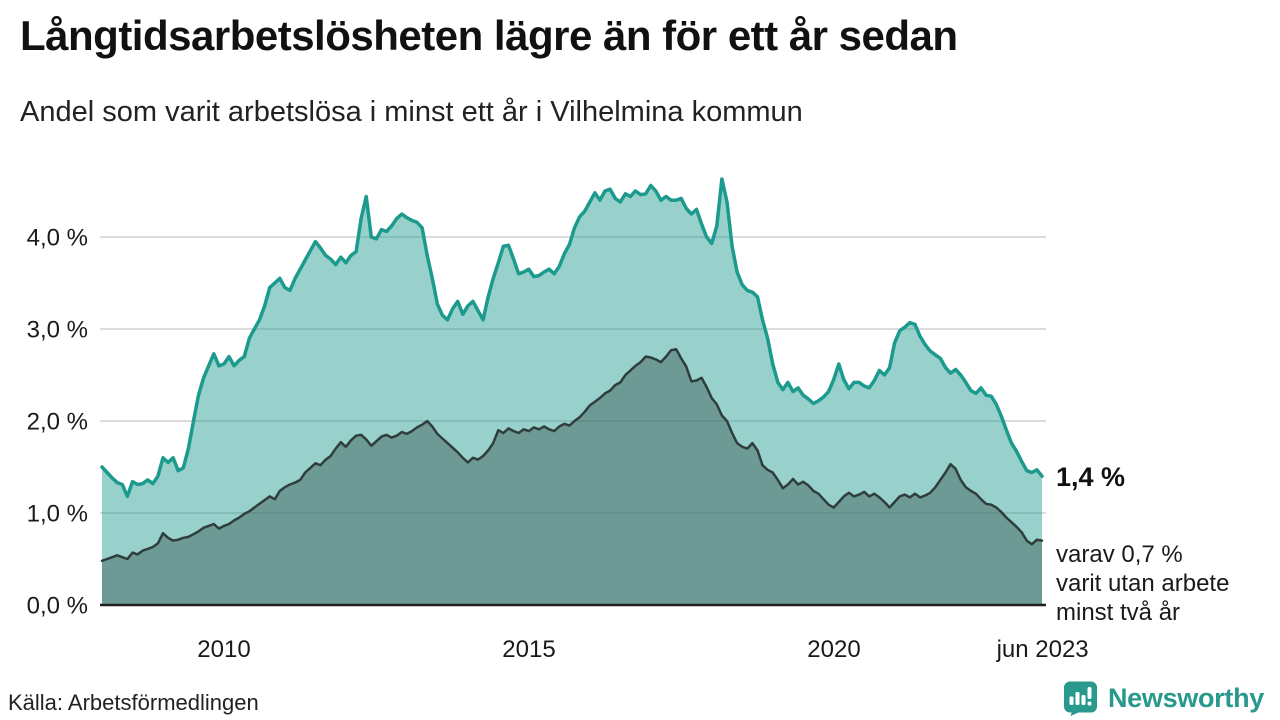  I want to click on y-axis-labels: 0,0 % 1,0 % 2,0 % 3,0 % 4,0 %, so click(57, 422).